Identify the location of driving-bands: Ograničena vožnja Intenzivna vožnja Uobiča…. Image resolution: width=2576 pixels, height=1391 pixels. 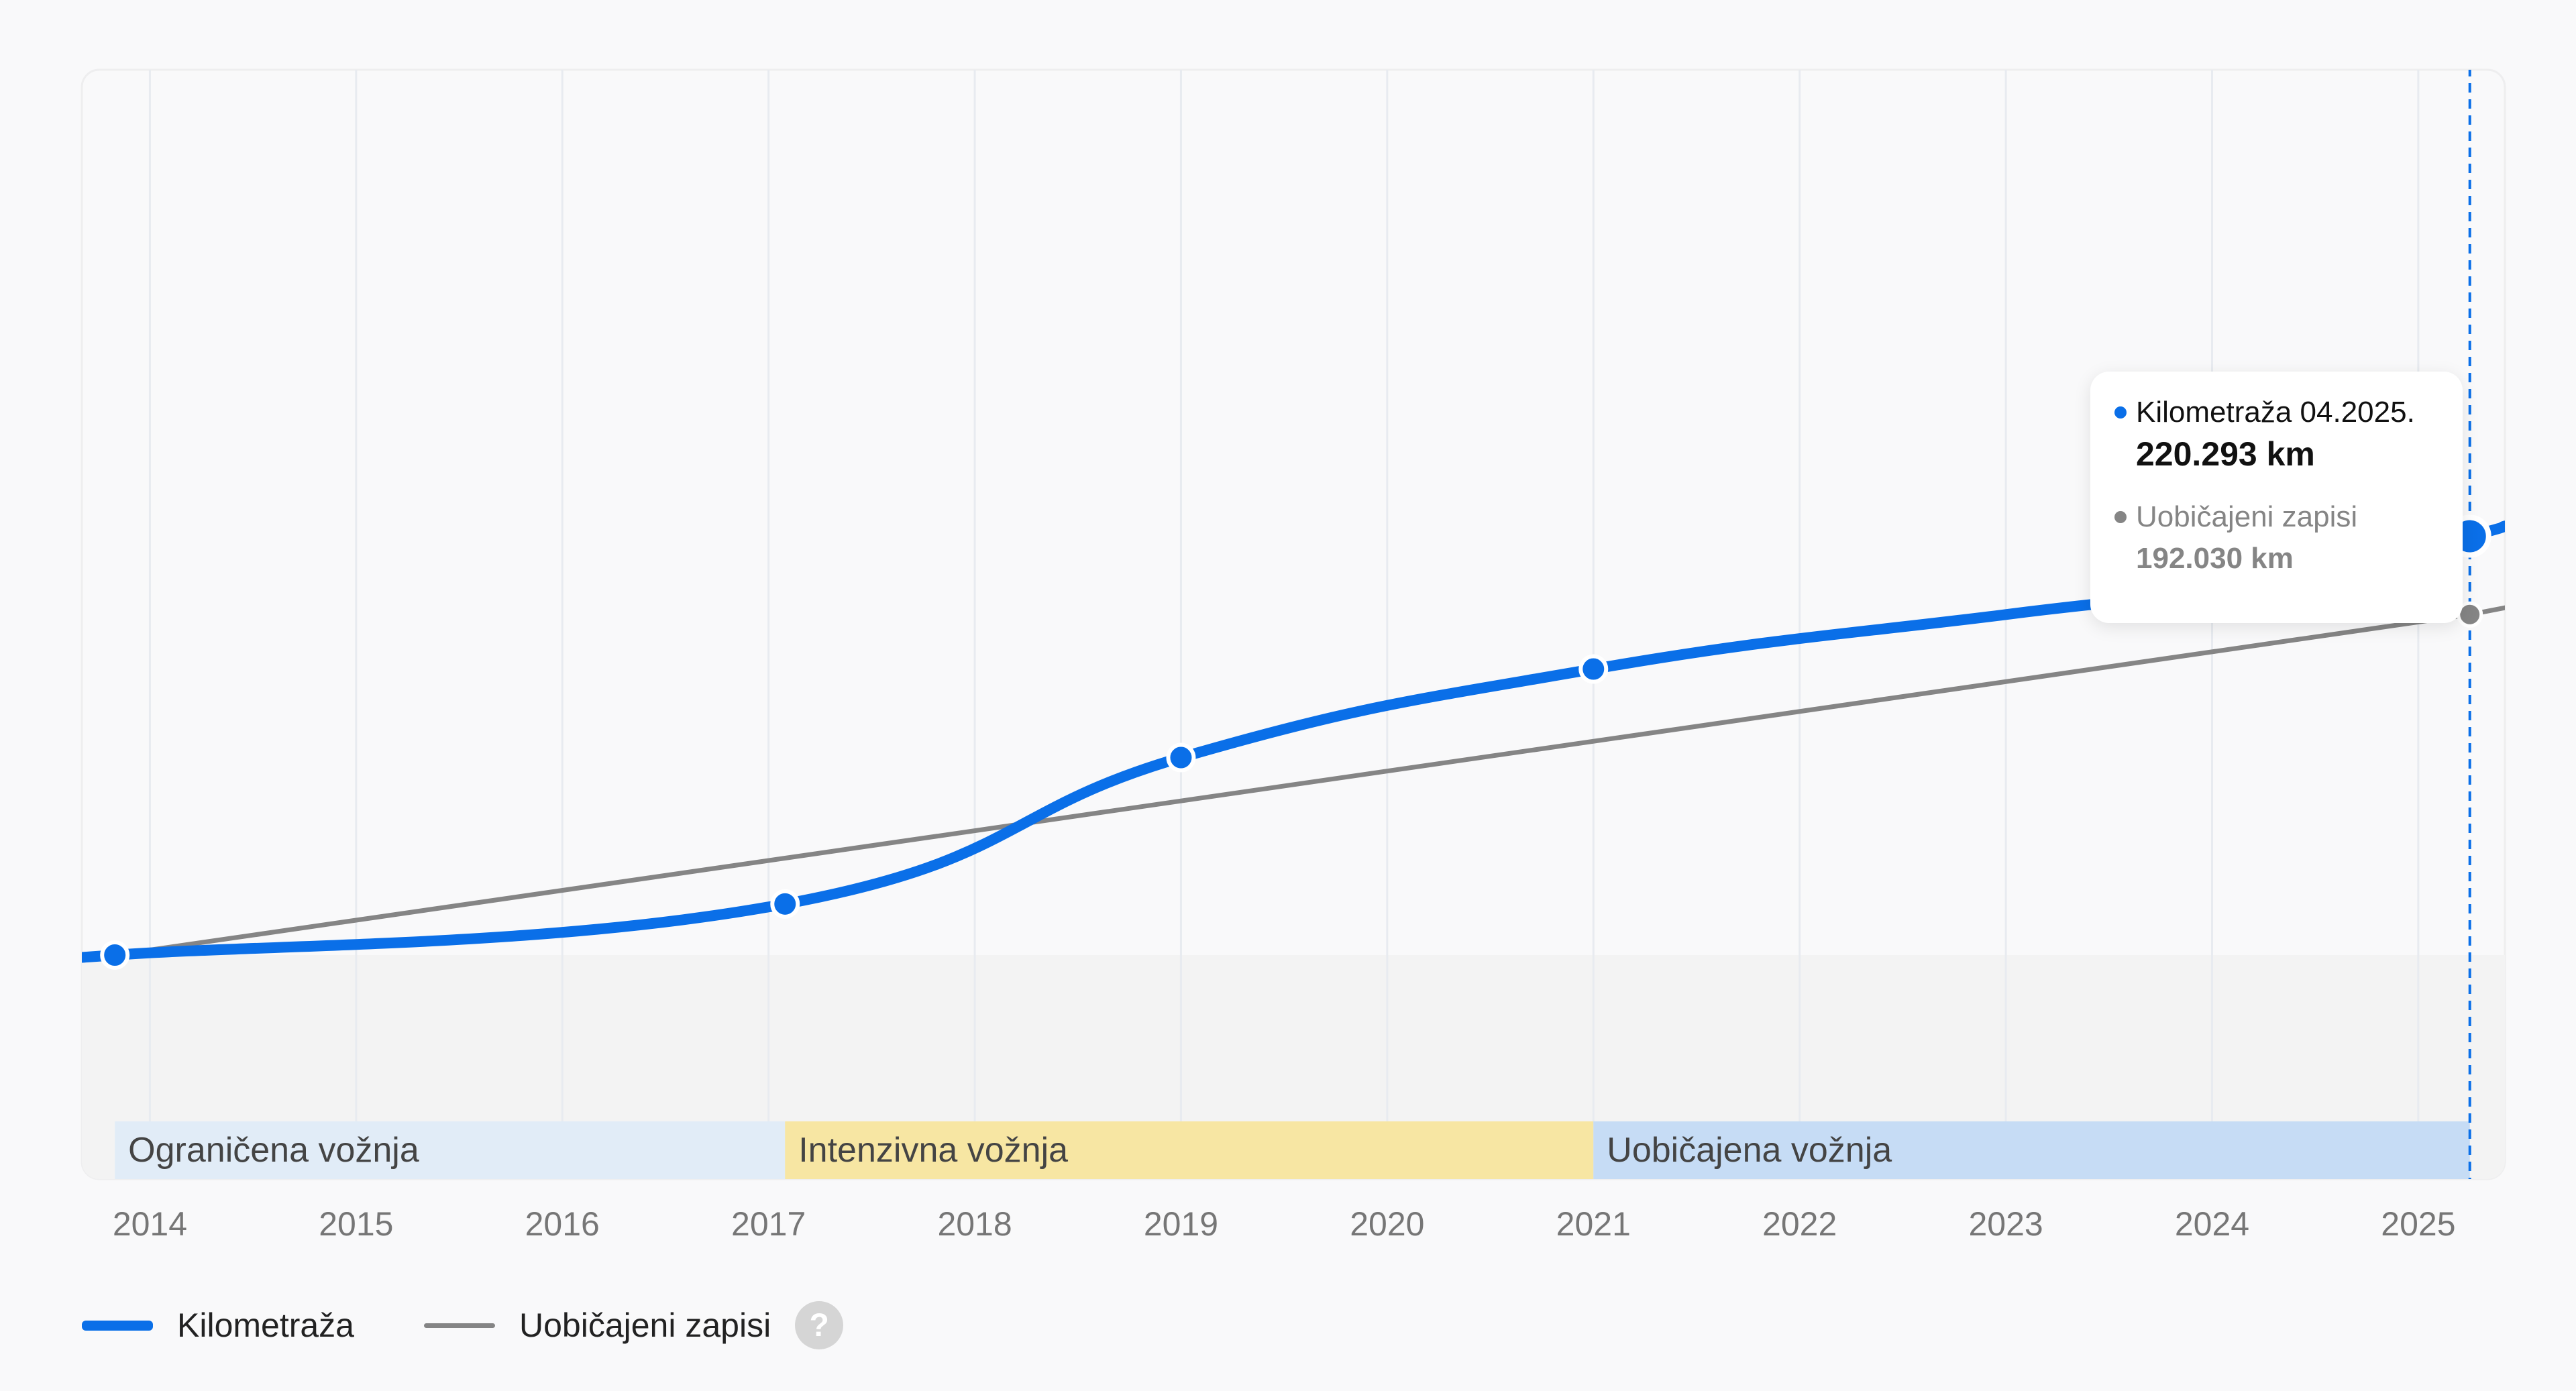
(1292, 1150).